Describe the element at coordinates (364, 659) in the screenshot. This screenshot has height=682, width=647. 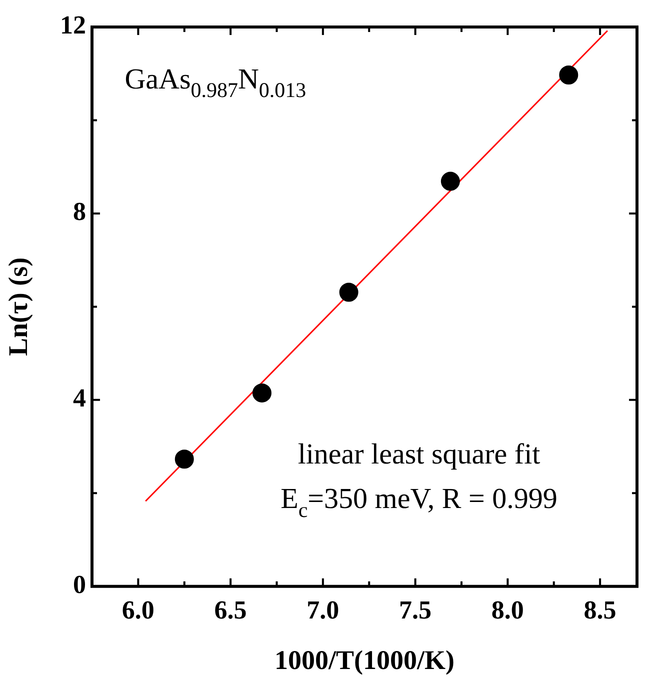
I see `x-axis-title: 1000/T(1000/K)` at that location.